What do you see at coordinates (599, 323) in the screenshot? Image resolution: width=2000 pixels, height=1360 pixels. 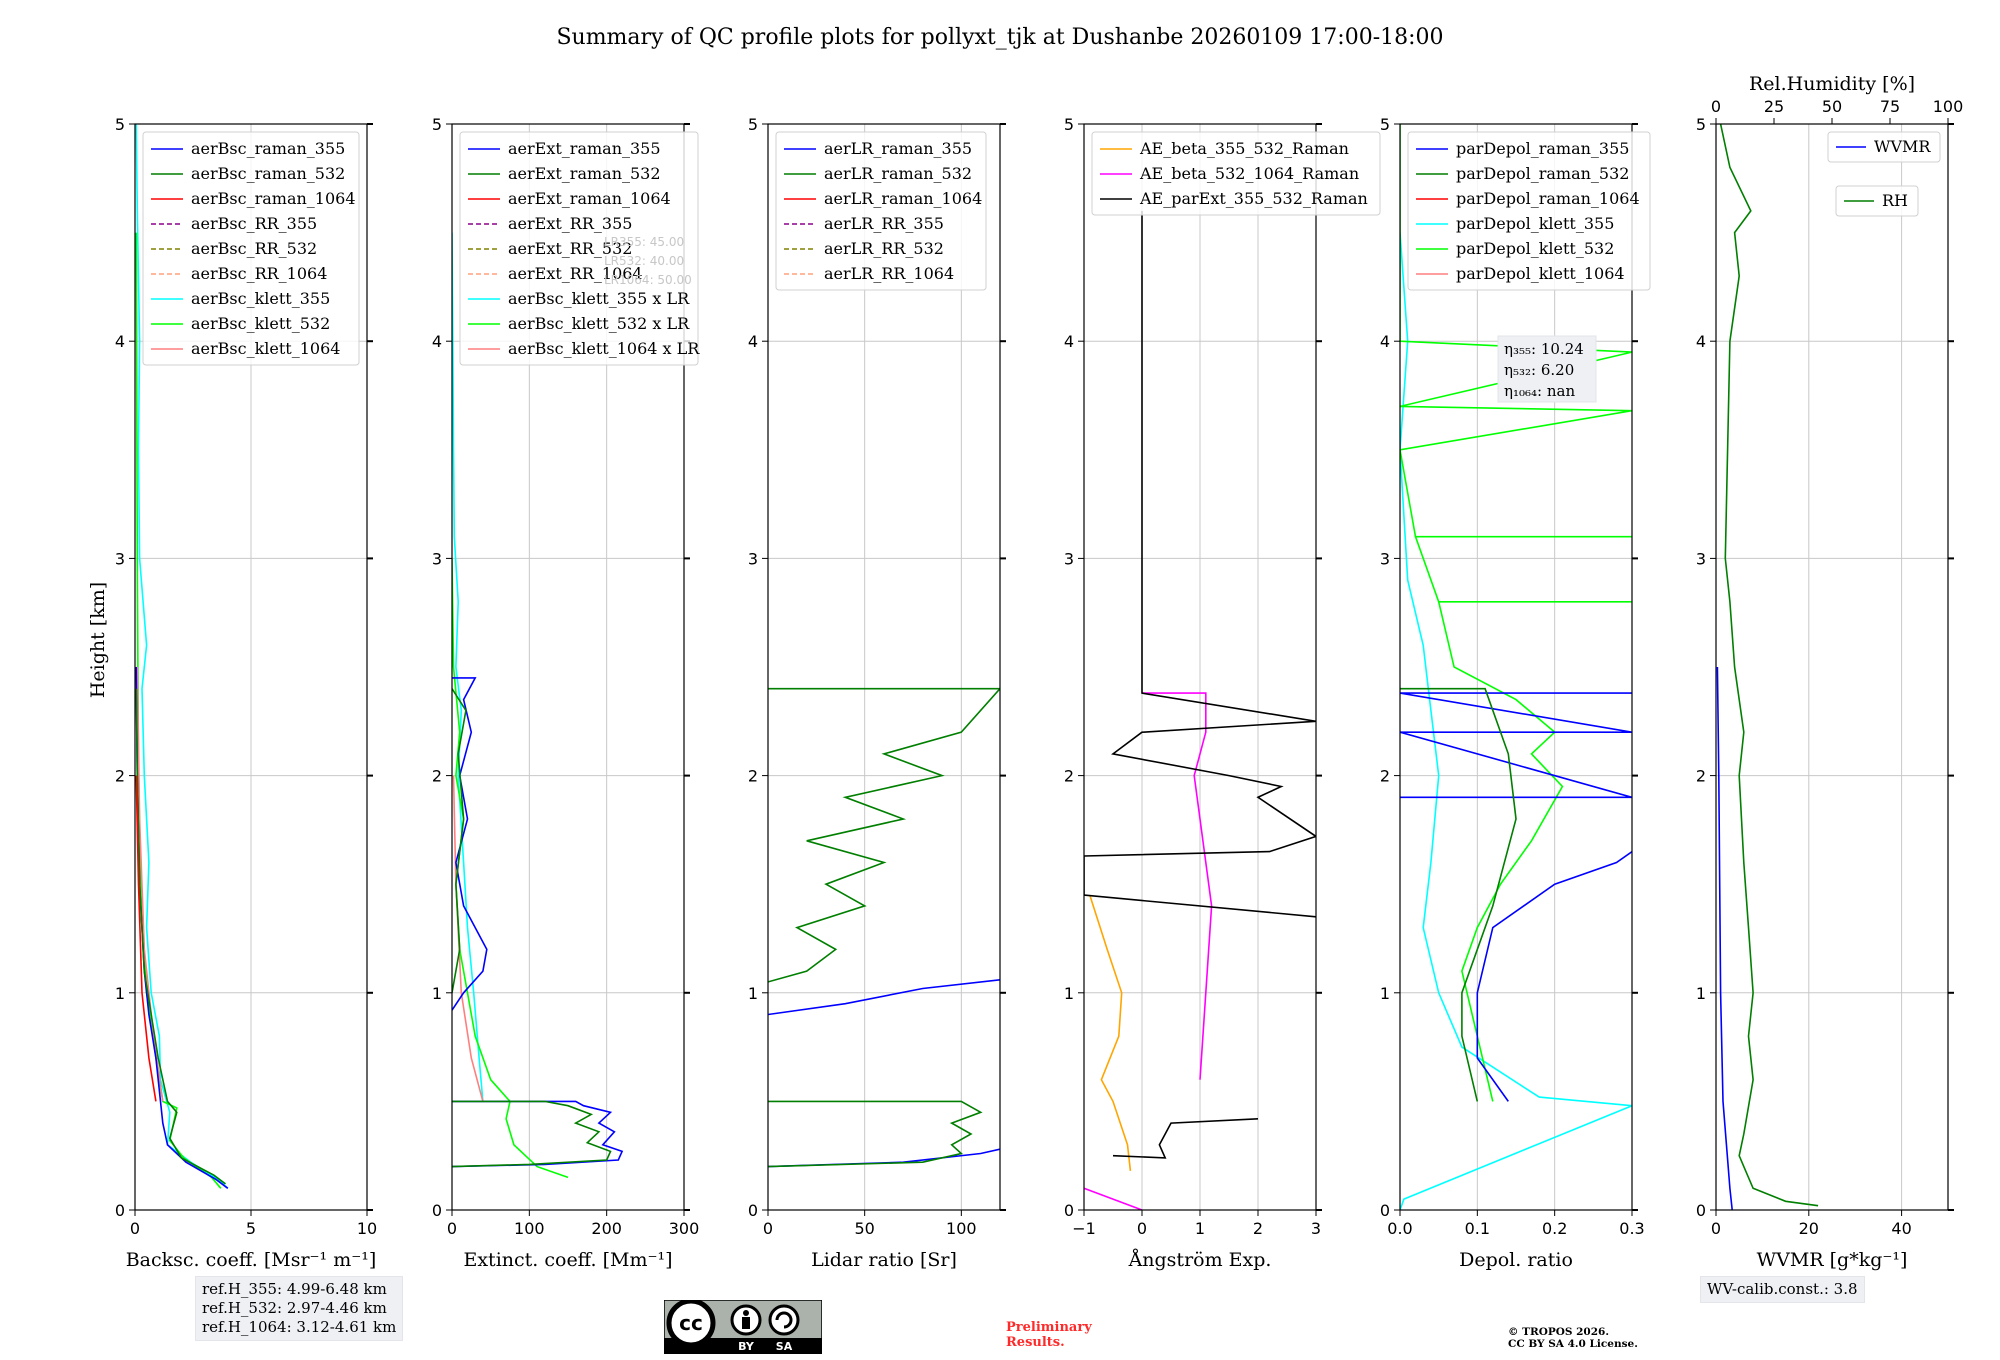 I see `legend-label: aerBsc_klett_532 x LR` at bounding box center [599, 323].